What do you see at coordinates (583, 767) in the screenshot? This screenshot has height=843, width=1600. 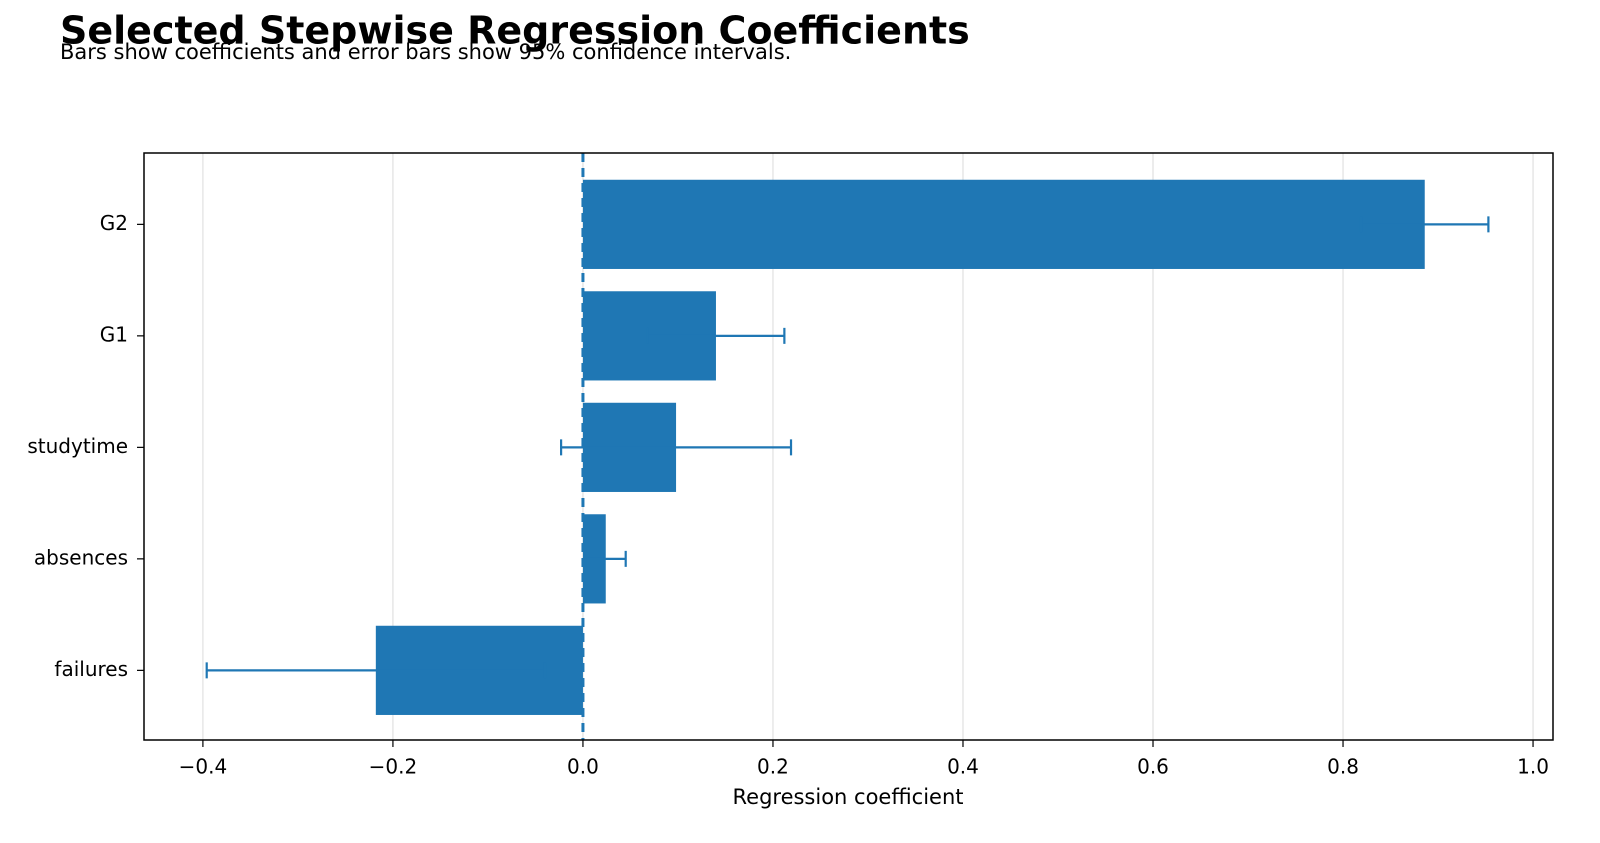 I see `x-tick-label: 0.0` at bounding box center [583, 767].